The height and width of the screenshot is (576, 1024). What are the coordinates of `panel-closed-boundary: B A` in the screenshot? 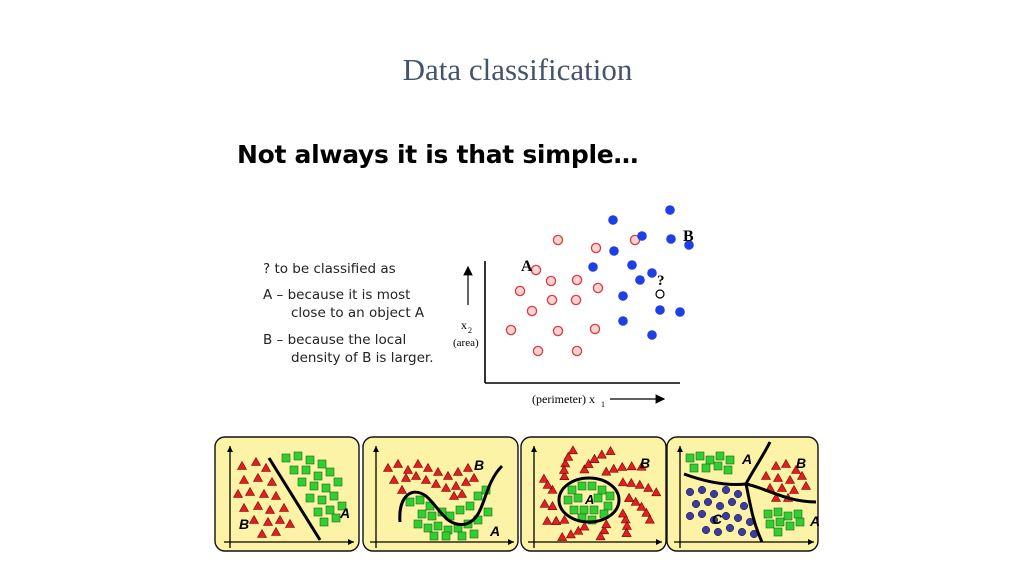 It's located at (593, 494).